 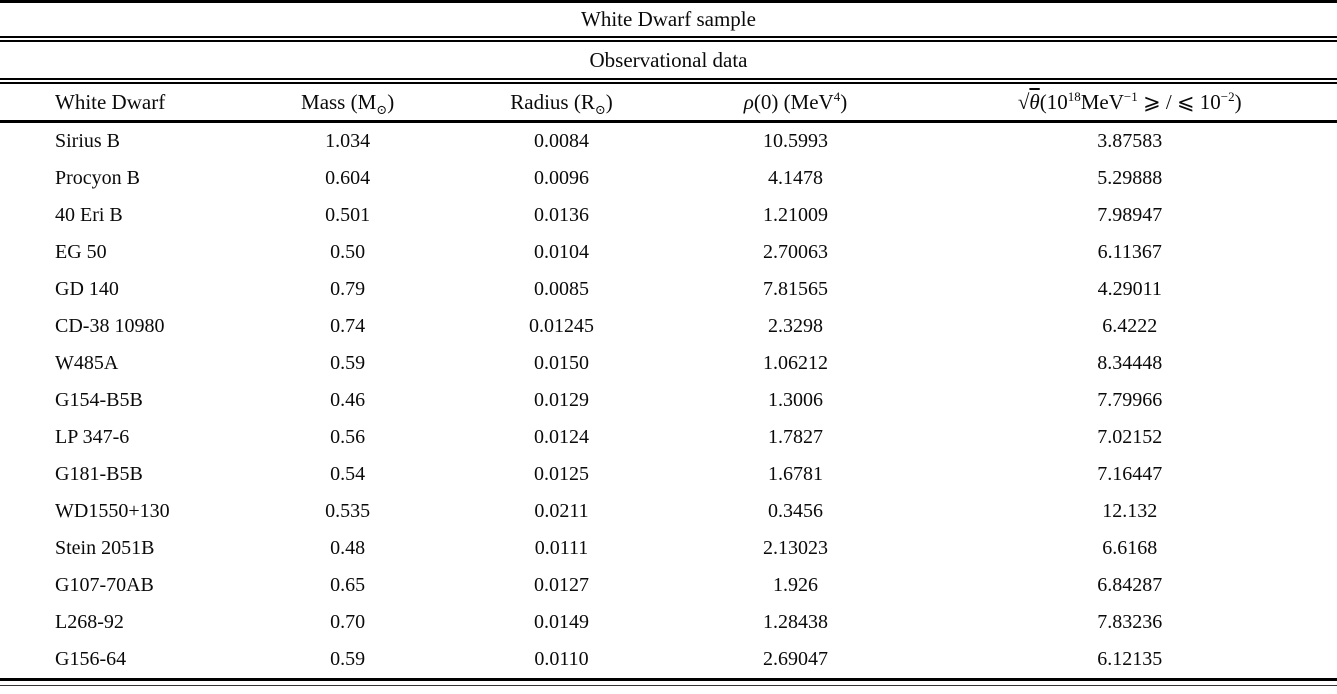 I want to click on cell-white-dwarf: Stein 2051B, so click(x=105, y=548).